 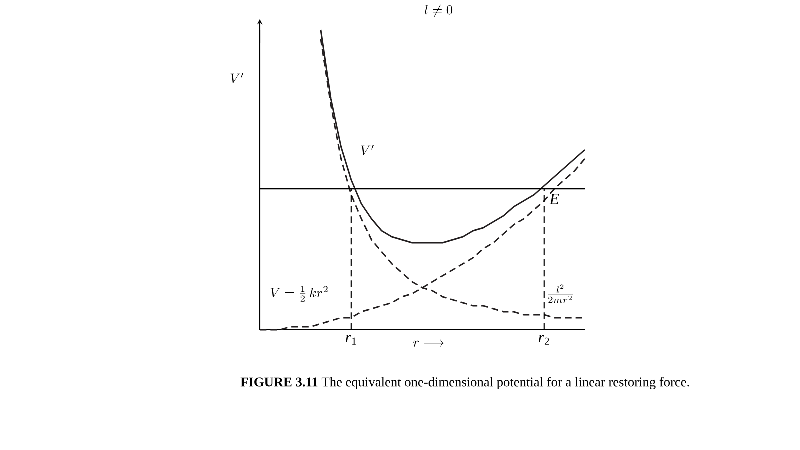 What do you see at coordinates (465, 383) in the screenshot?
I see `text: FIGURE 3.11 The equivalent one-dimensional potential for a linear restoring force.` at bounding box center [465, 383].